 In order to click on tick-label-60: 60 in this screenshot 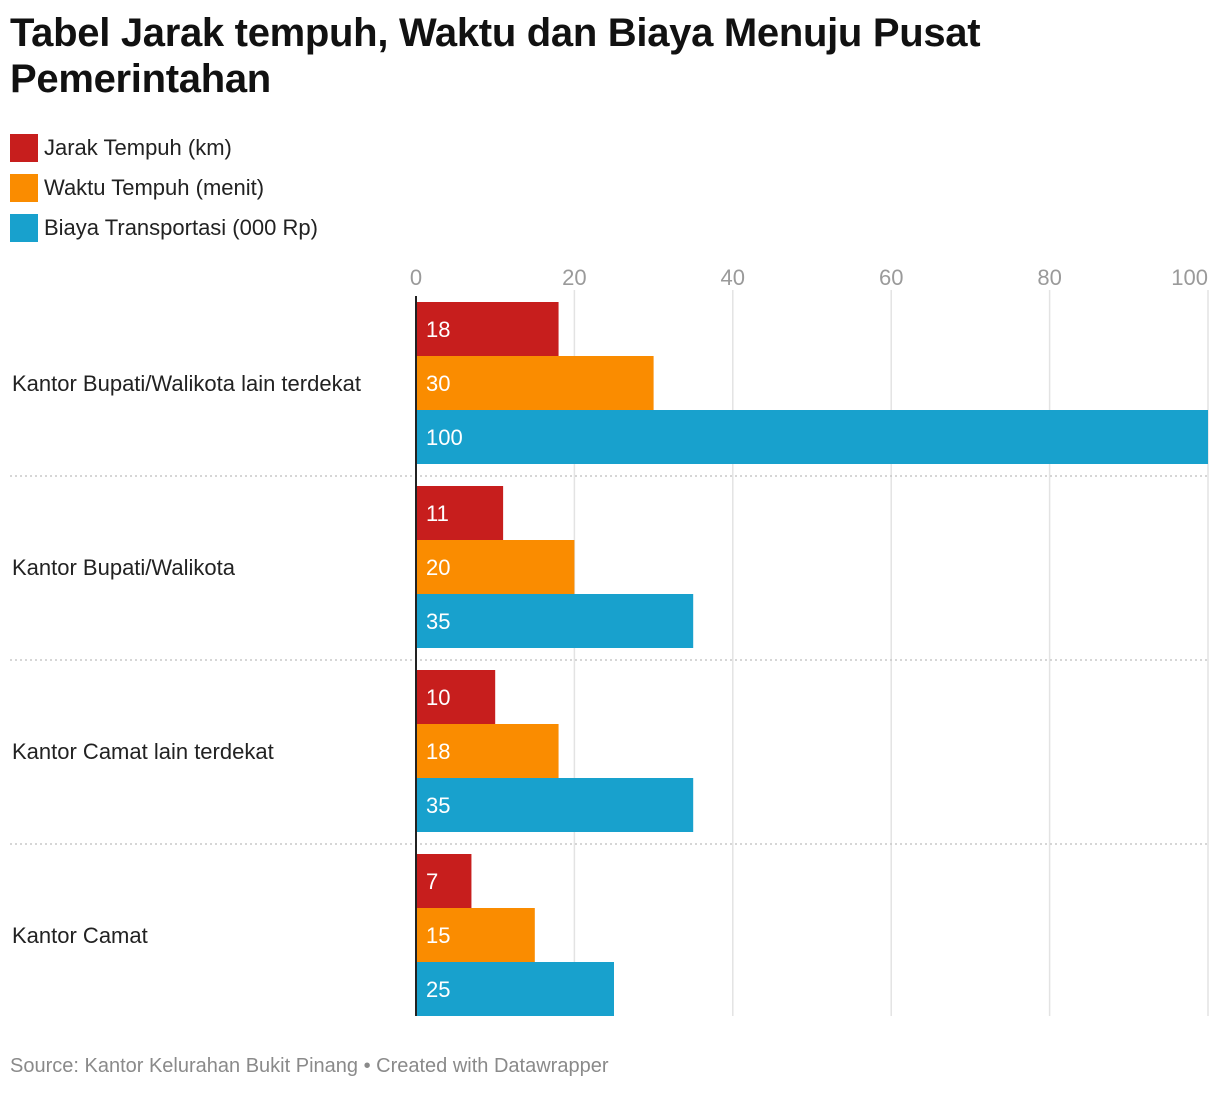, I will do `click(891, 277)`.